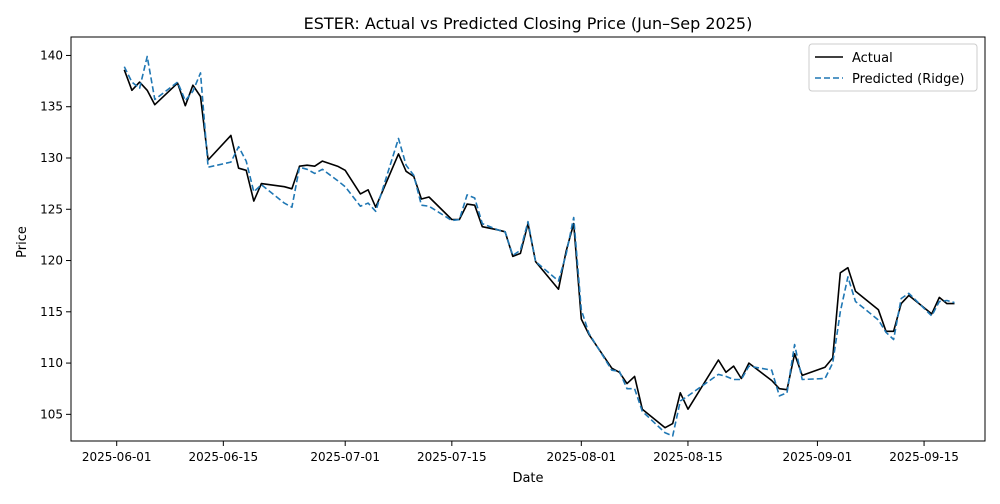 The image size is (1000, 504). What do you see at coordinates (818, 457) in the screenshot?
I see `x-tick-label: 2025-09-01` at bounding box center [818, 457].